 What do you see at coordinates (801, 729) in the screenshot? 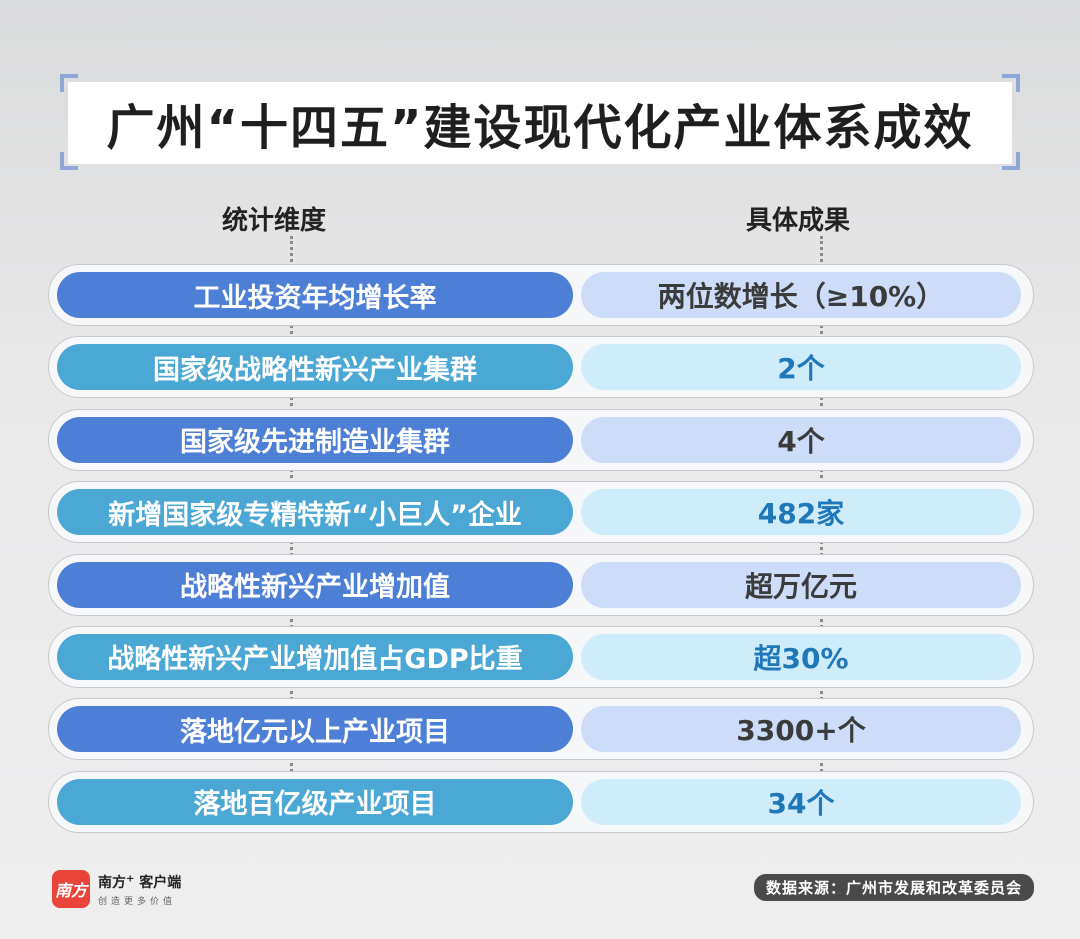
I see `result-value: 3300+个` at bounding box center [801, 729].